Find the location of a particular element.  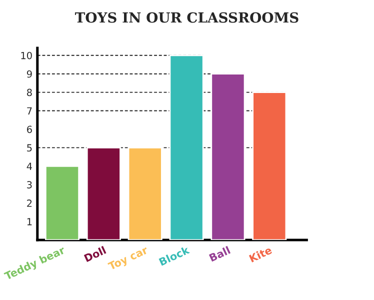

y-tick-label: 2 is located at coordinates (29, 203).